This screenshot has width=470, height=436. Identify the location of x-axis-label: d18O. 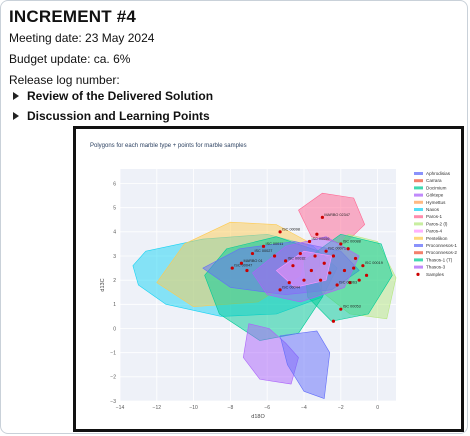
(258, 417).